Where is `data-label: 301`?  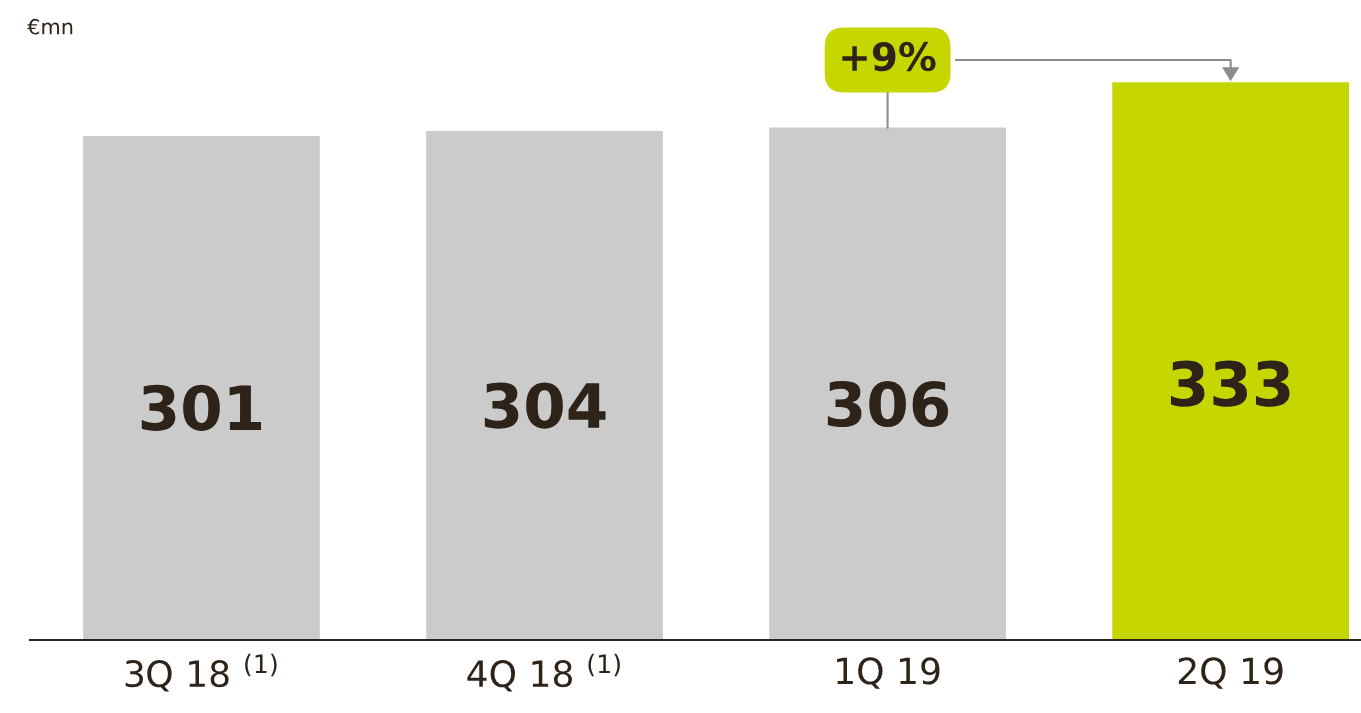 data-label: 301 is located at coordinates (201, 407).